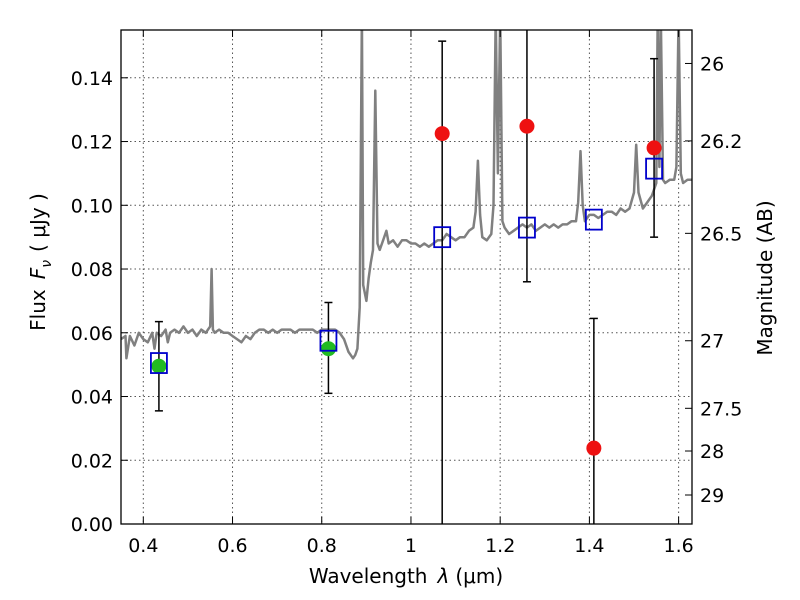 Image resolution: width=800 pixels, height=600 pixels. I want to click on y-tick-label: 0.02, so click(92, 461).